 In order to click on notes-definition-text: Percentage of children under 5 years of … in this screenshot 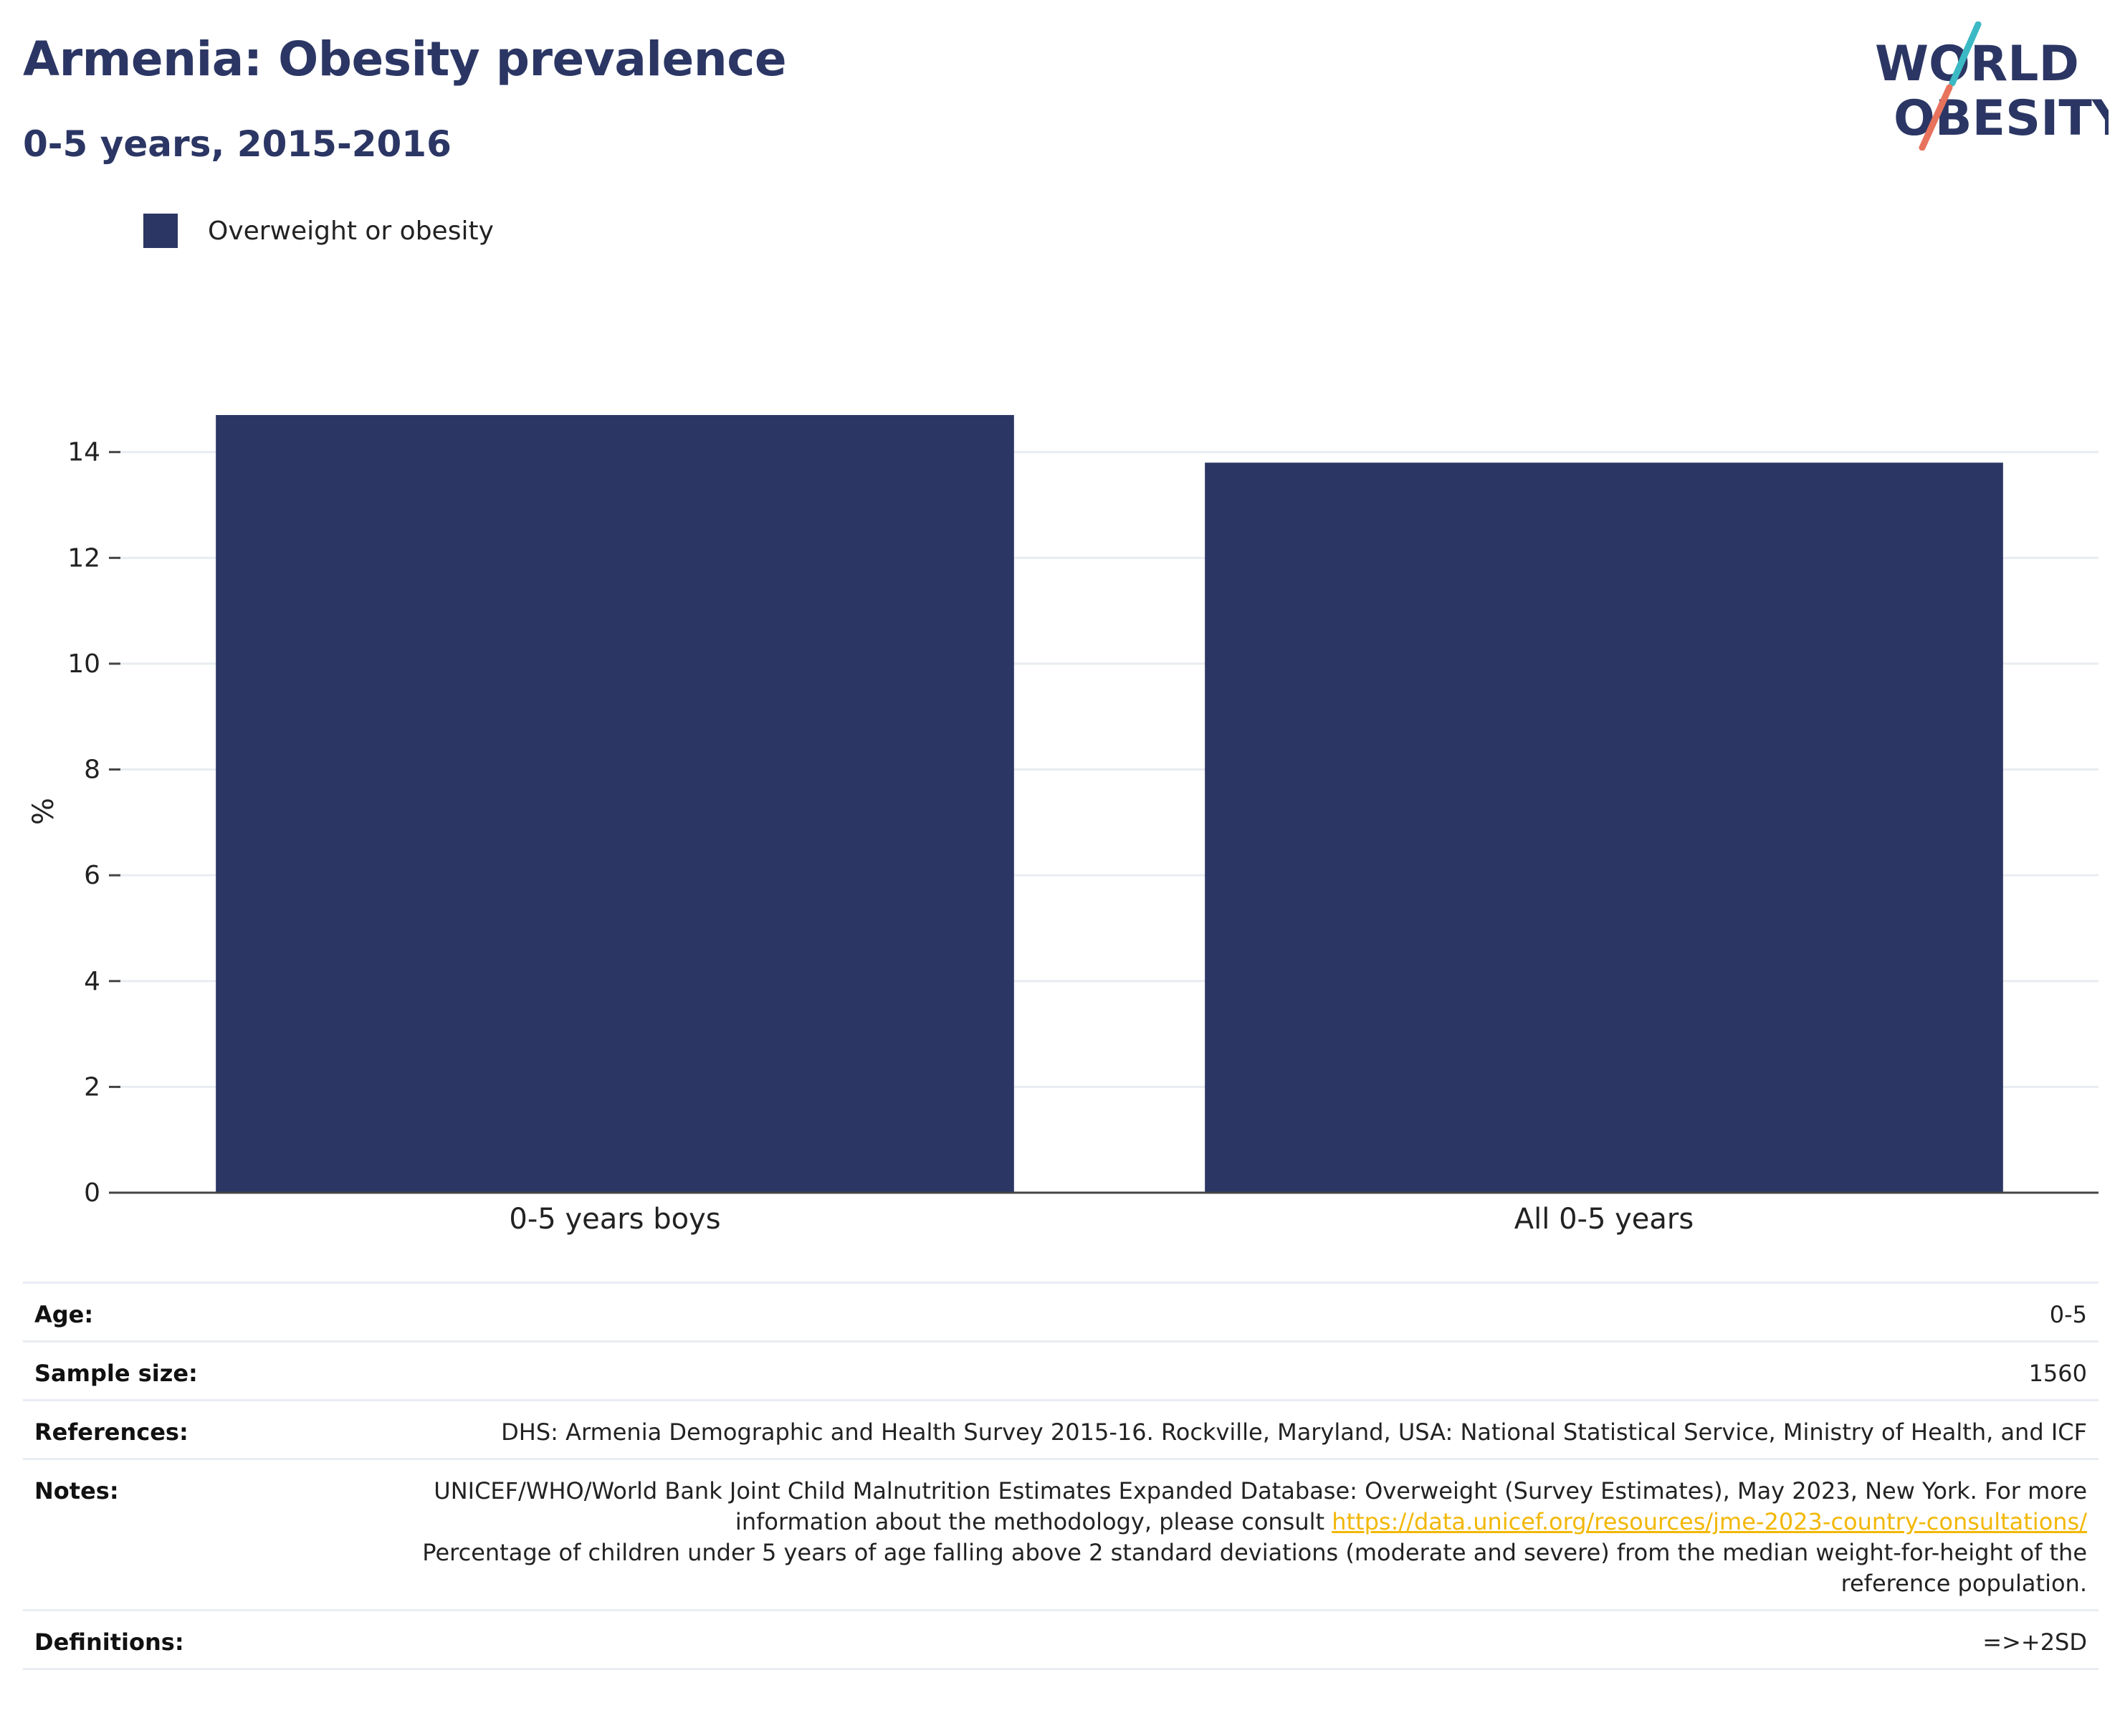, I will do `click(1255, 1568)`.